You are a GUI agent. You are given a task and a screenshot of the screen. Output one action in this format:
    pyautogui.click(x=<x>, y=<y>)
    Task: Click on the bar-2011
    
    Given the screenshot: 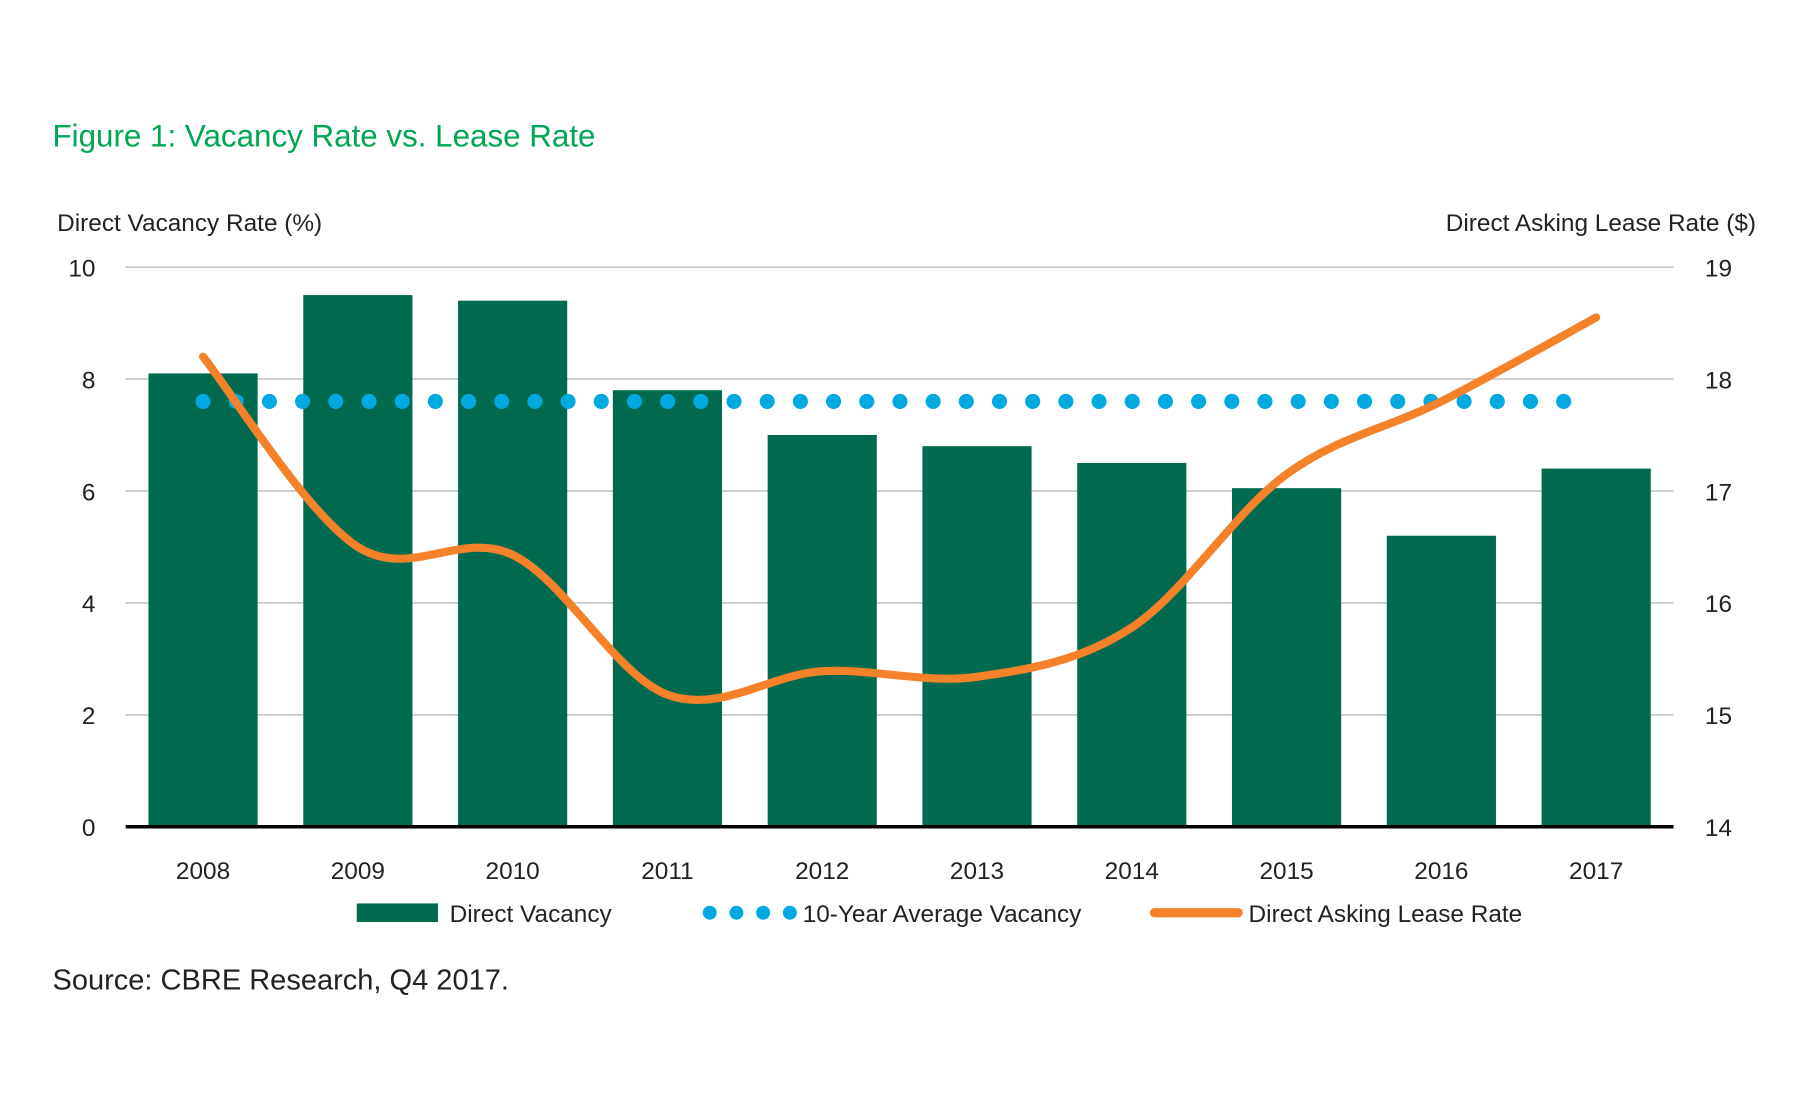 What is the action you would take?
    pyautogui.click(x=667, y=608)
    